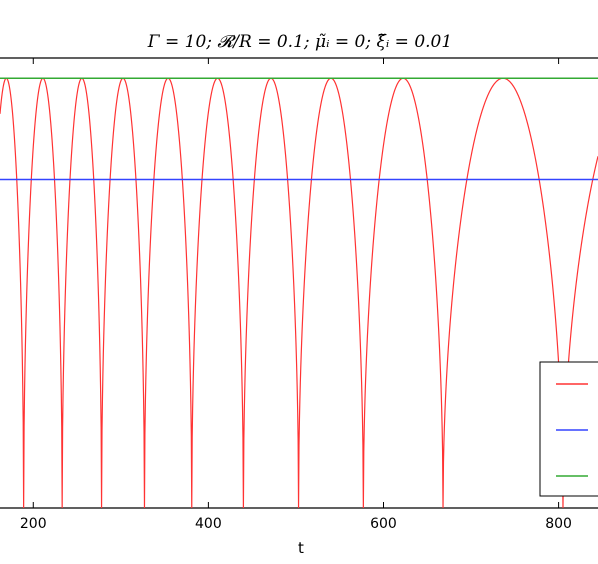 The height and width of the screenshot is (564, 598). Describe the element at coordinates (33, 524) in the screenshot. I see `x-tick-label: 200` at that location.